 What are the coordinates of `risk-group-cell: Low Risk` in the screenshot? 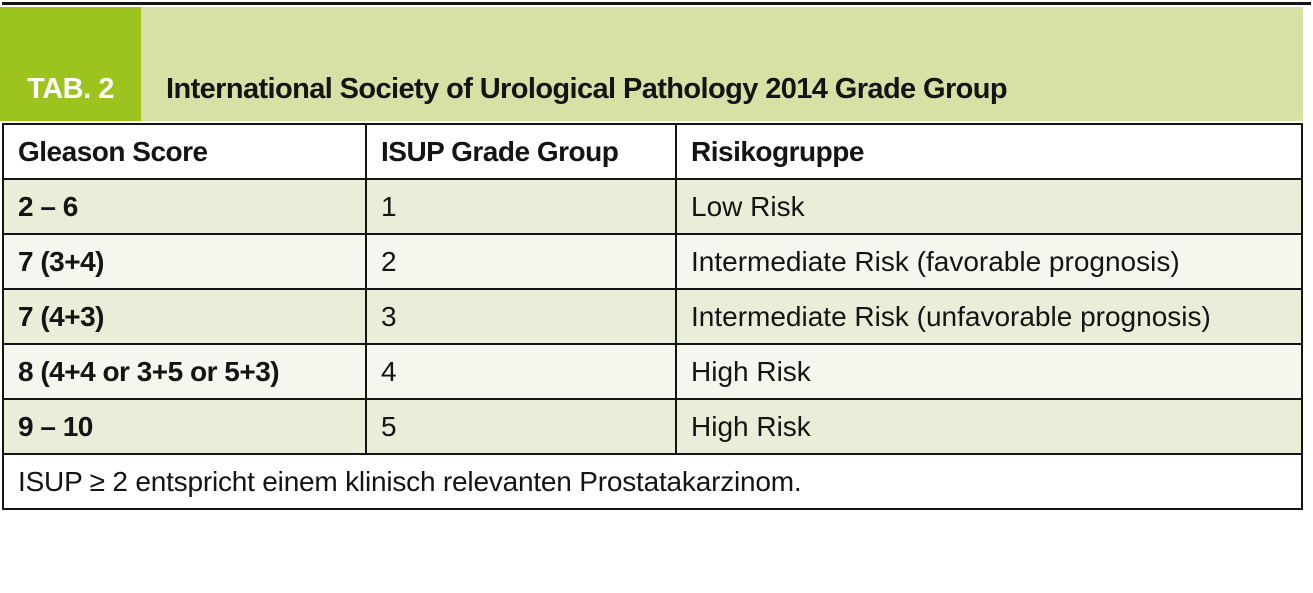 It's located at (989, 206).